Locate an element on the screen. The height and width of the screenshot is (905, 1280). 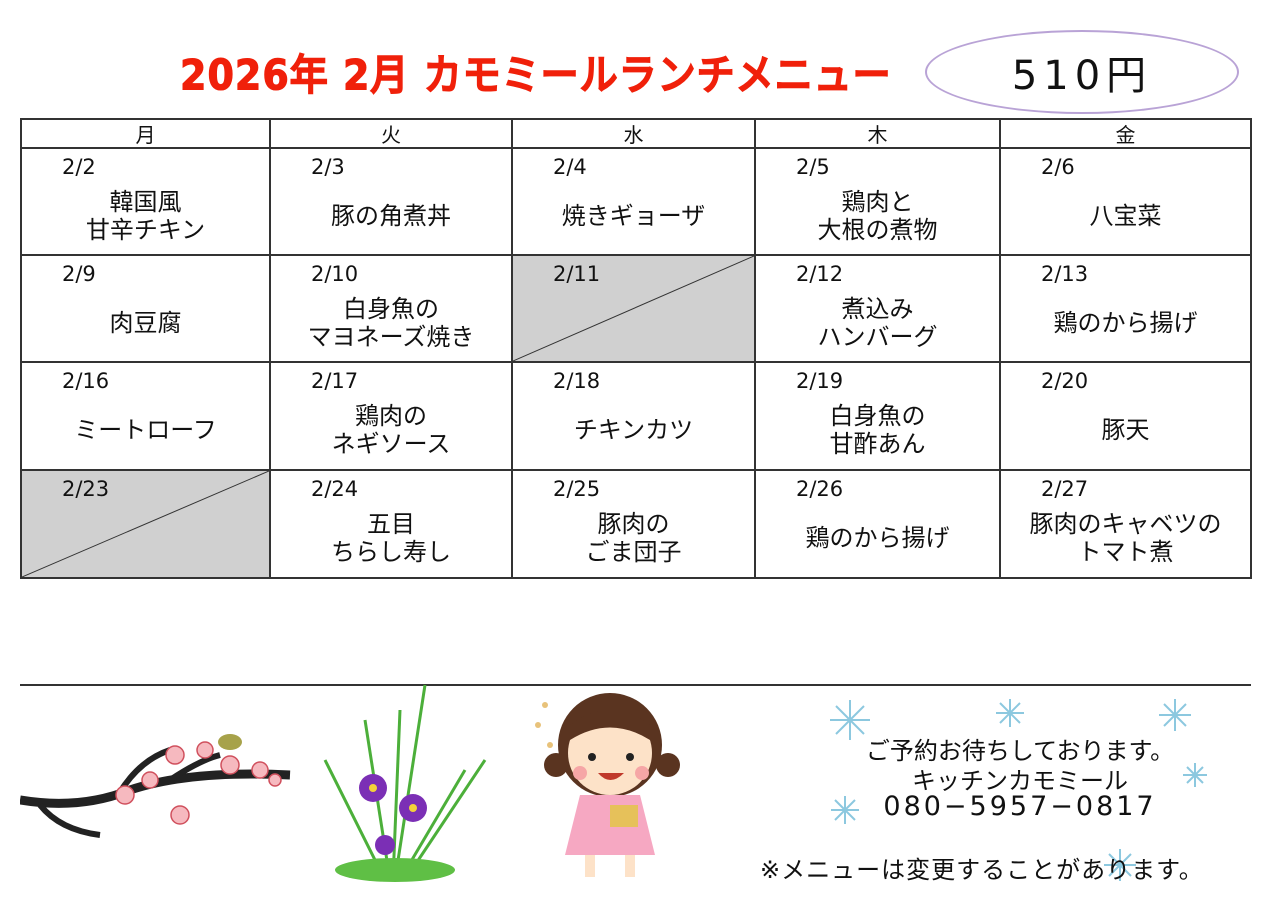
day-cell: 2/25 豚肉の ごま団子 is located at coordinates (634, 525).